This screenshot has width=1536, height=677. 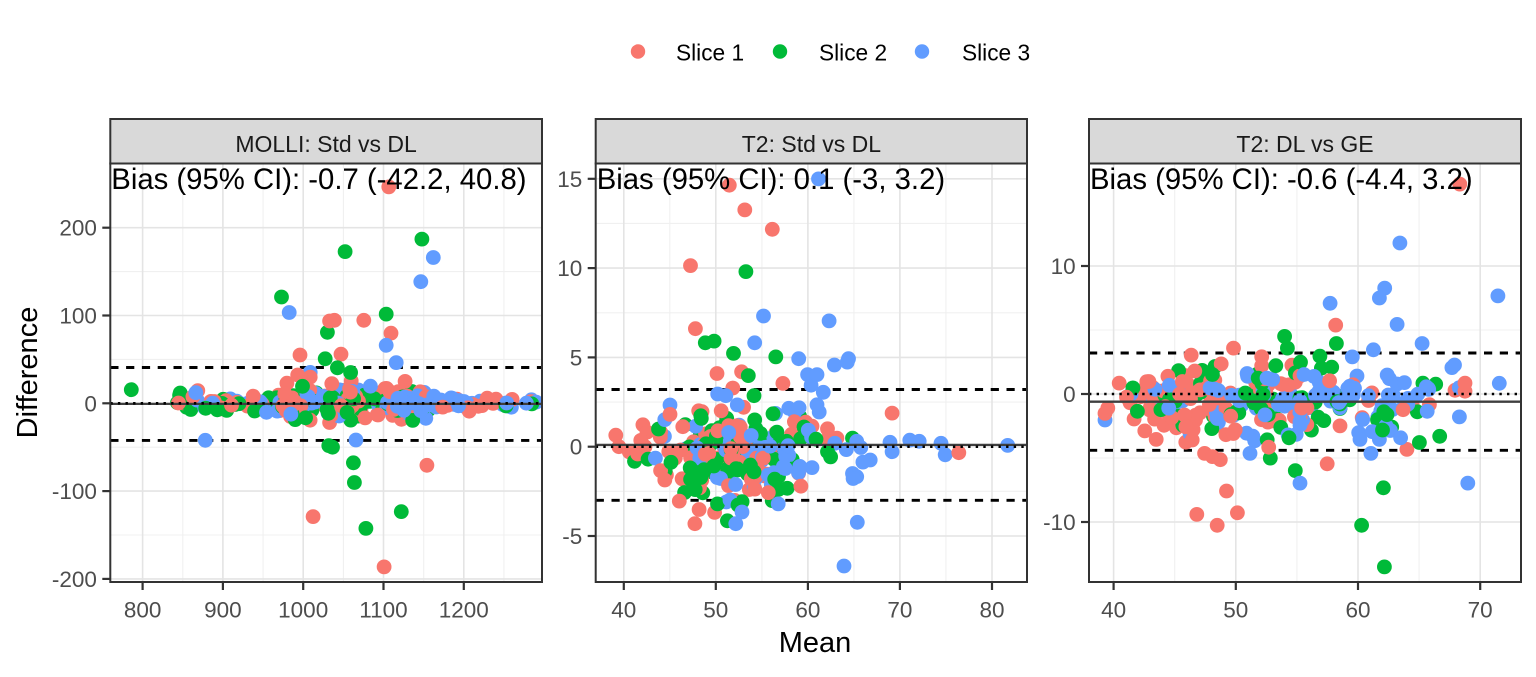 I want to click on svg-text: 1000, so click(x=303, y=610).